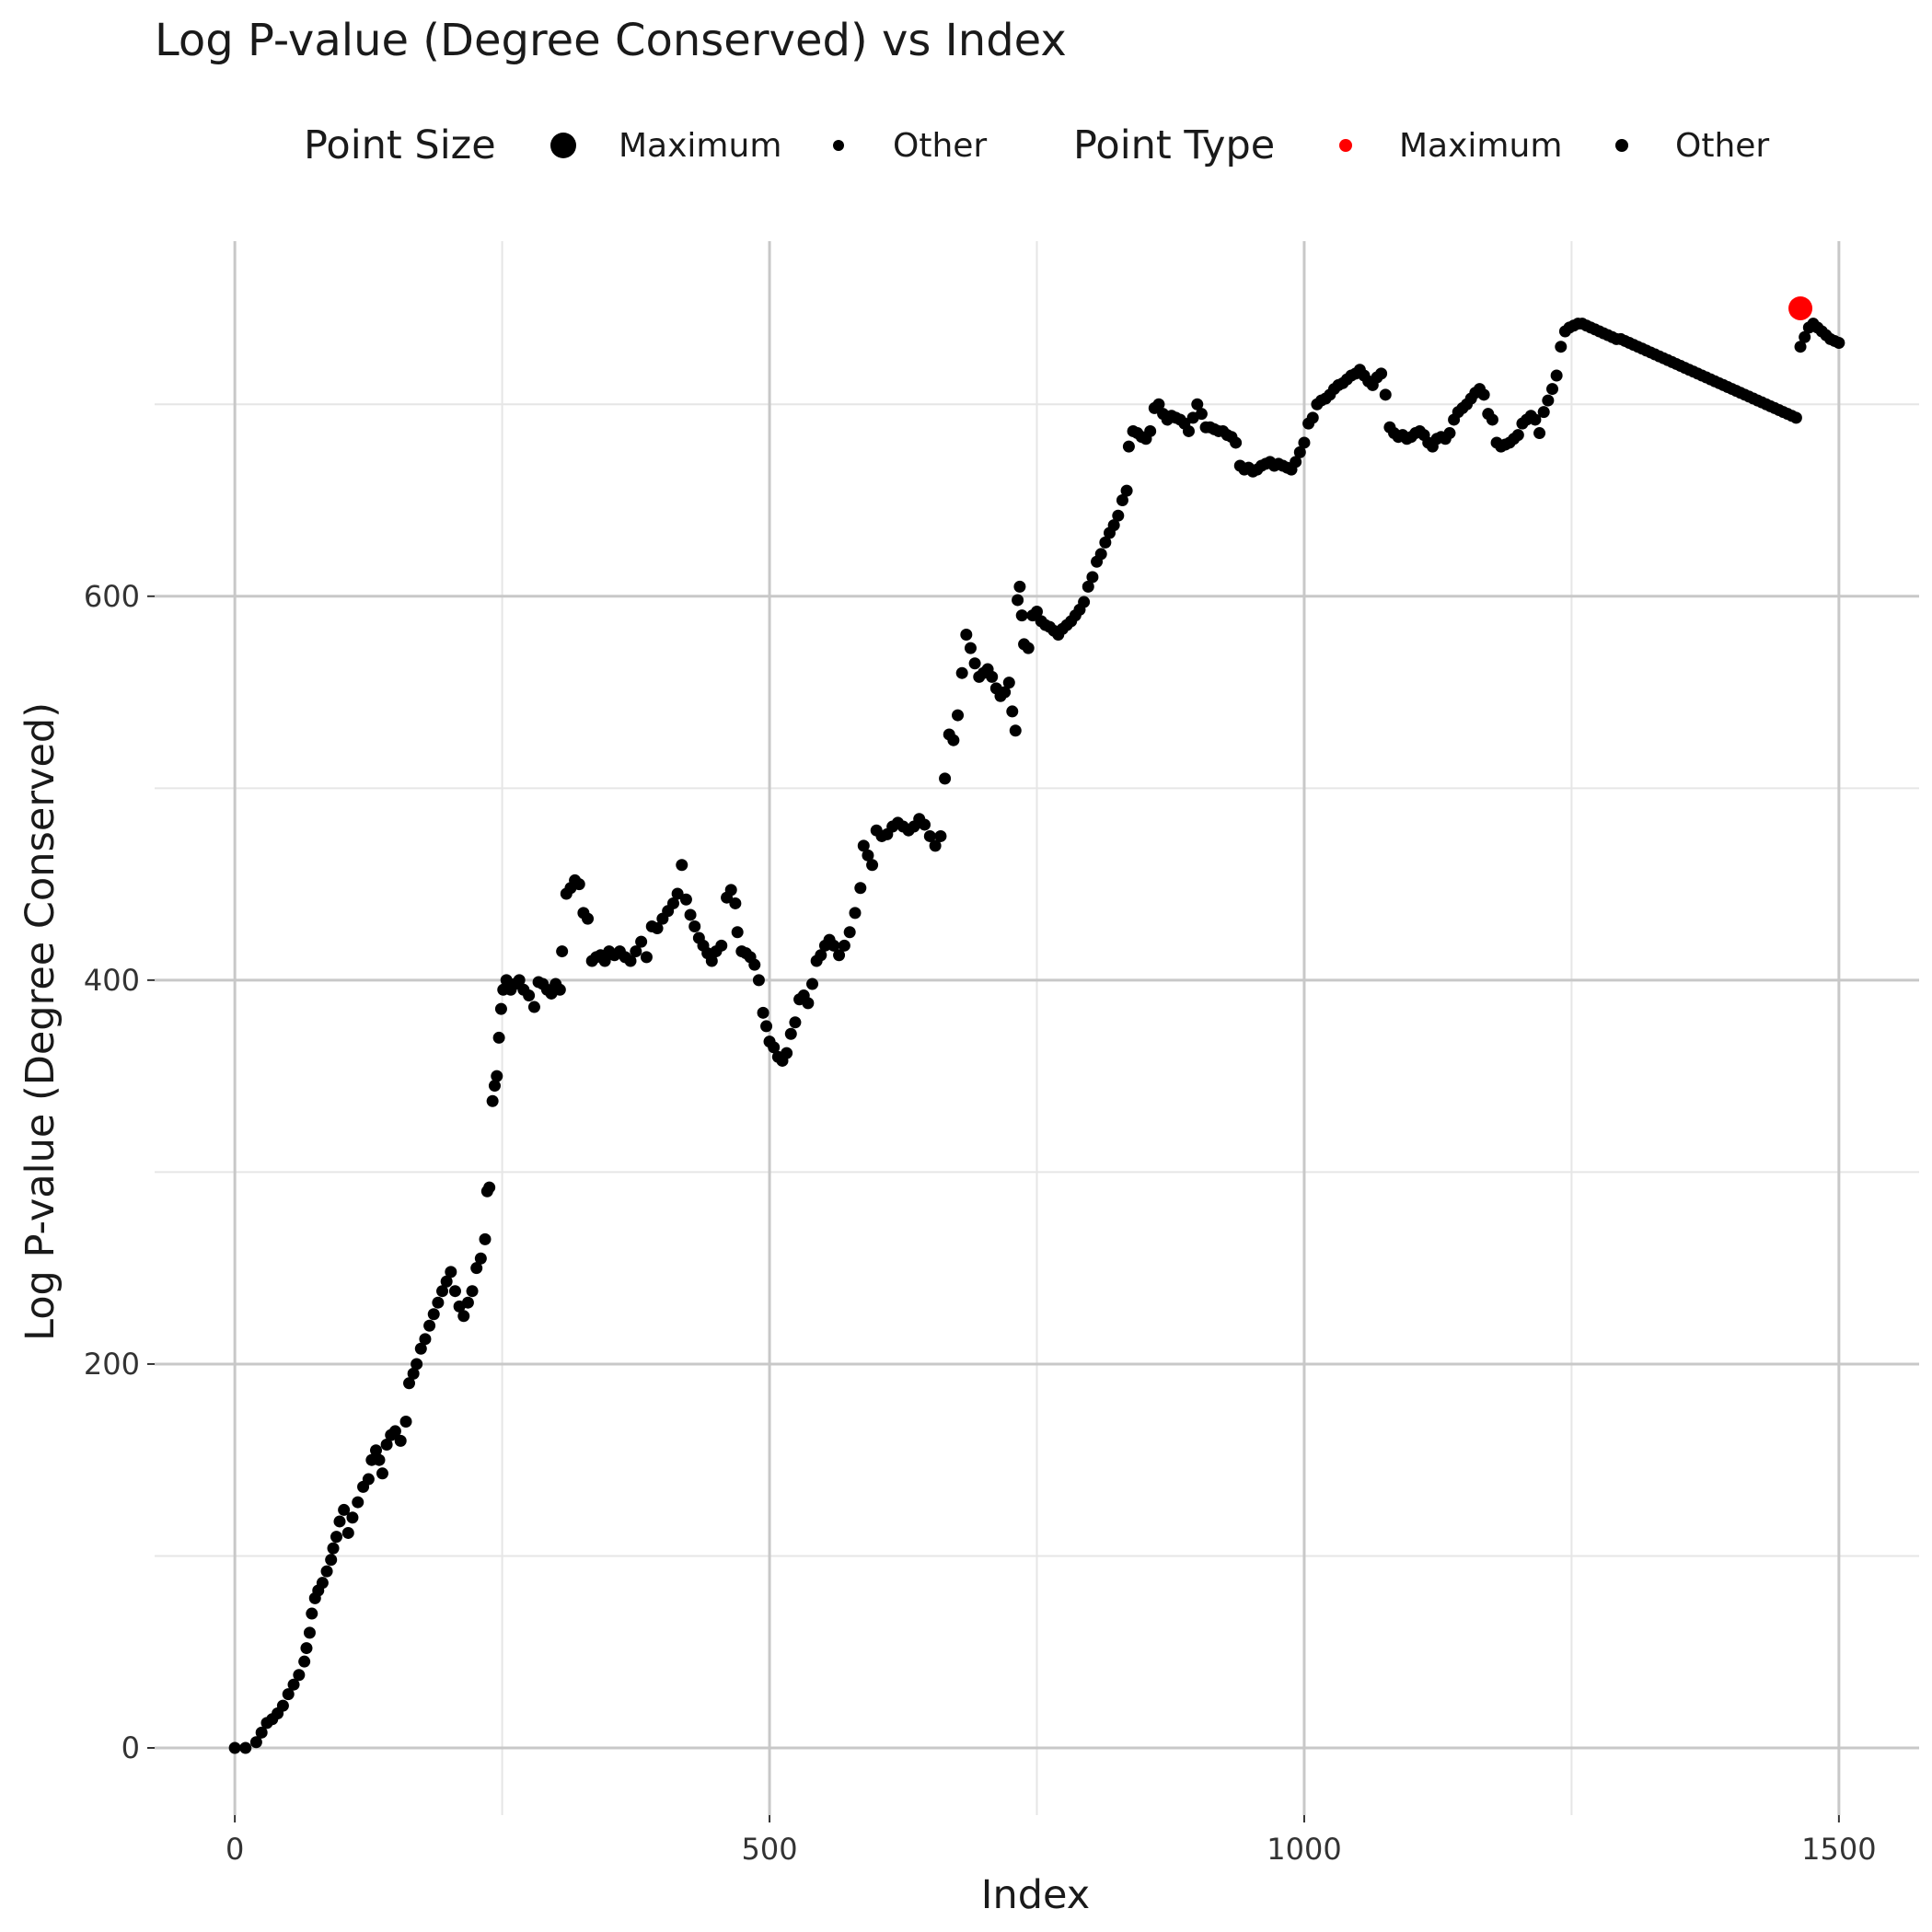 The image size is (1932, 1932). I want to click on x-tick-label: 0, so click(235, 1850).